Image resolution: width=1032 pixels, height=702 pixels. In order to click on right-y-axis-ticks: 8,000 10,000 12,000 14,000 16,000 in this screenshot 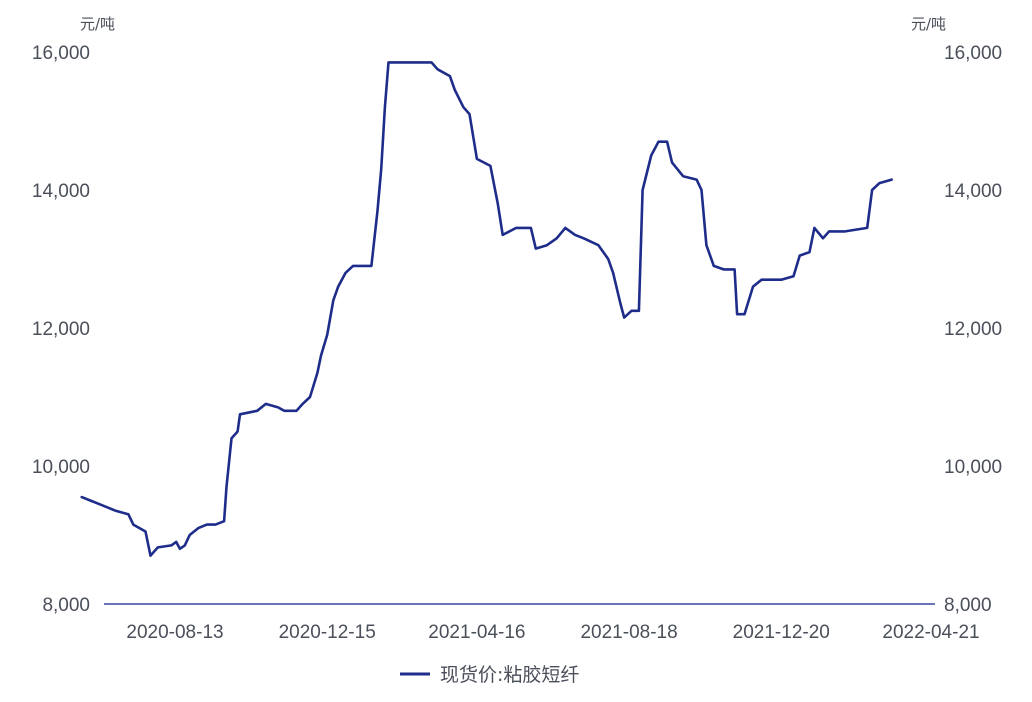, I will do `click(973, 329)`.